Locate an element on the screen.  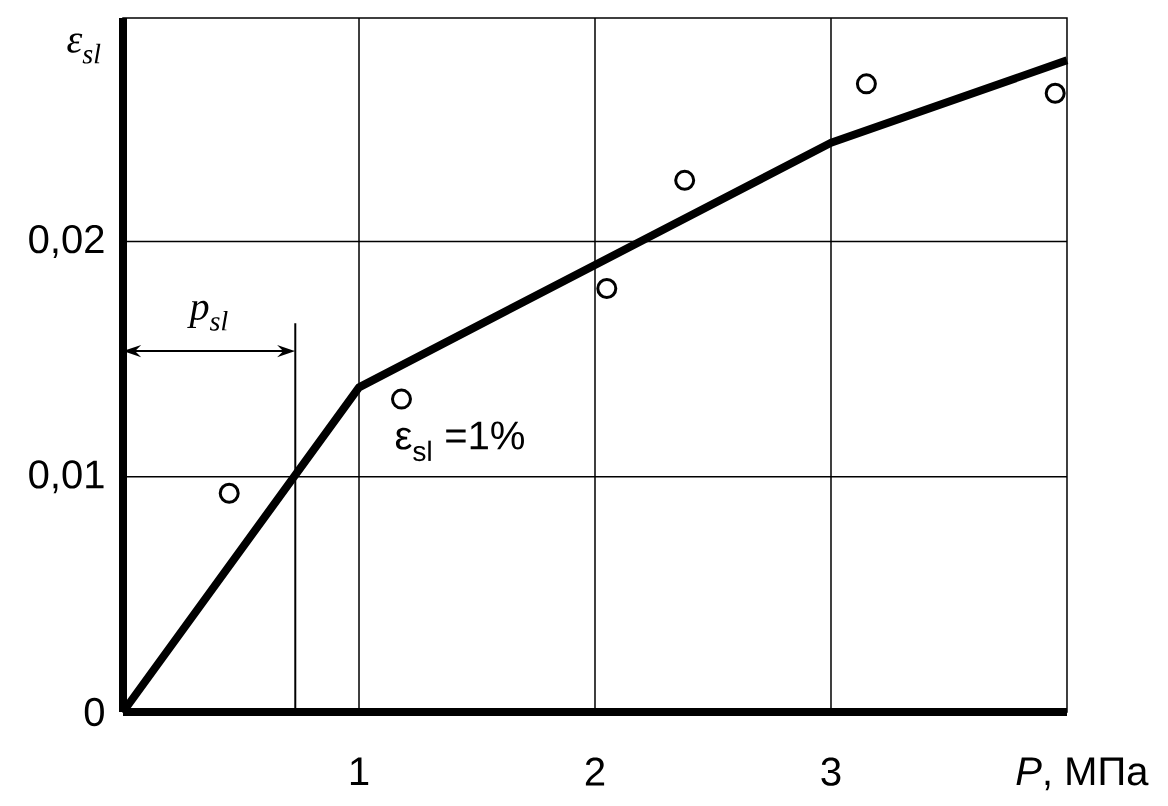
annotation: ε$_{sl}$ =1% is located at coordinates (459, 441).